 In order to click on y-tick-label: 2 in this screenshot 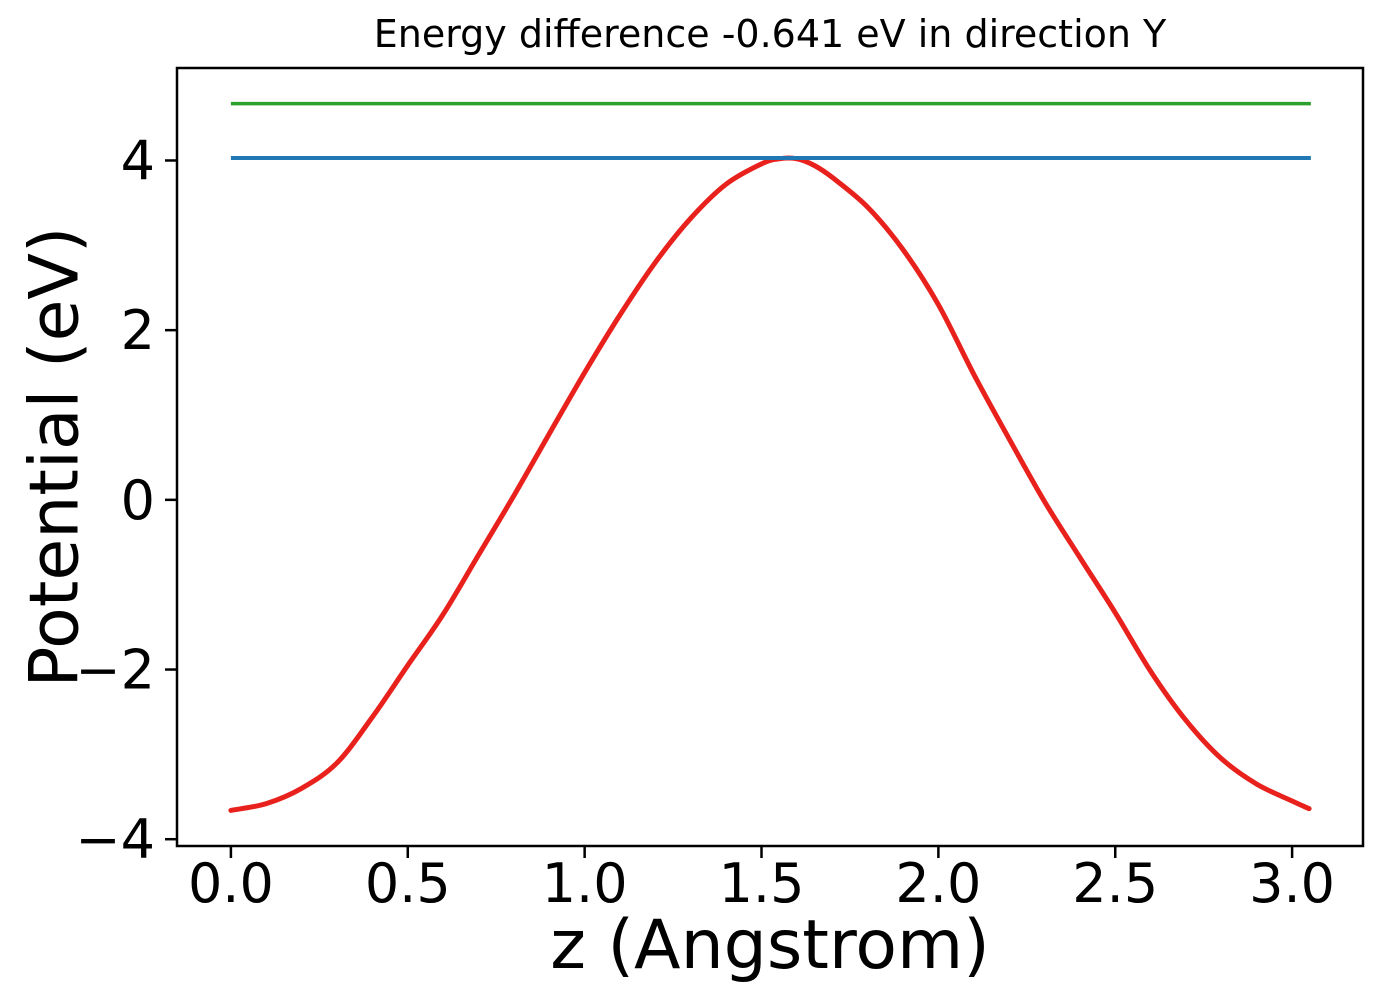, I will do `click(138, 330)`.